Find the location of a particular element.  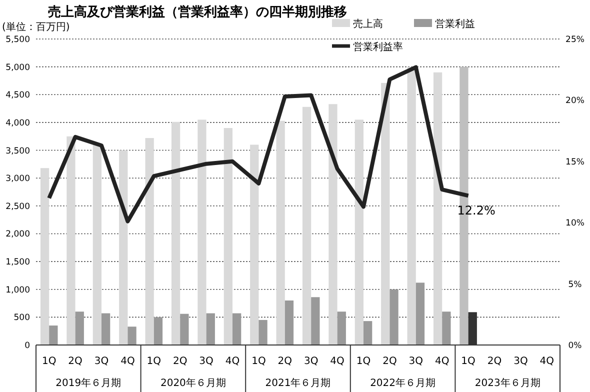

y-tick-label: 500 is located at coordinates (22, 318).